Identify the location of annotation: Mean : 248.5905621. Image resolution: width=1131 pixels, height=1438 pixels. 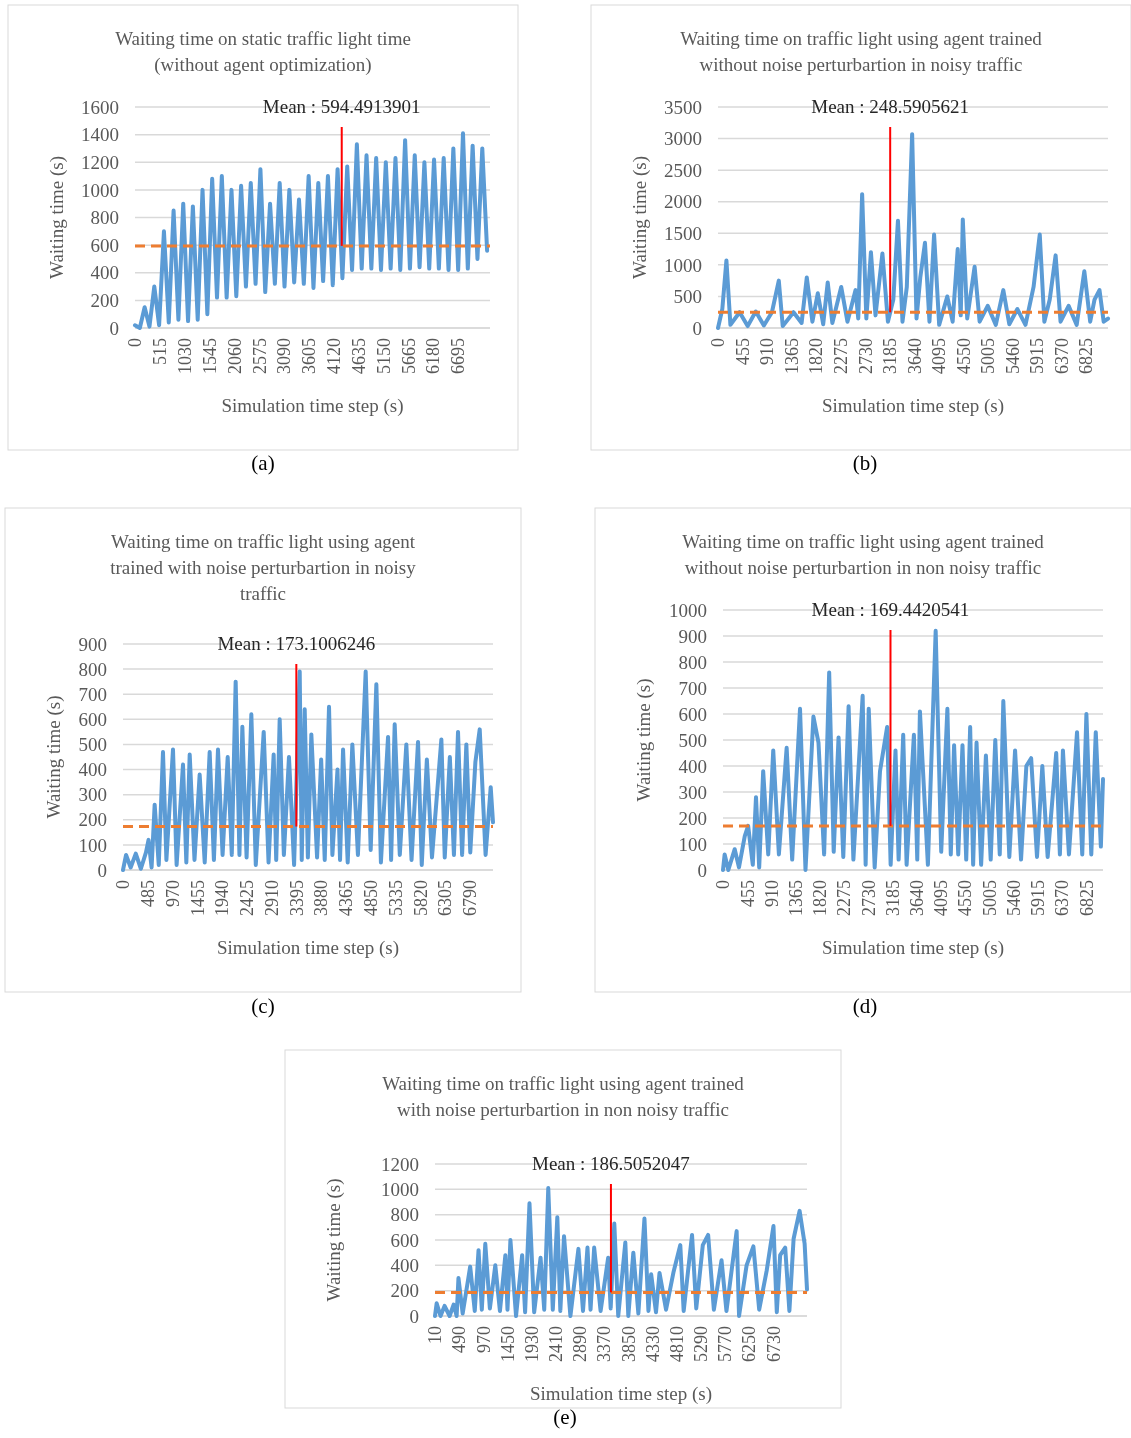
(890, 106).